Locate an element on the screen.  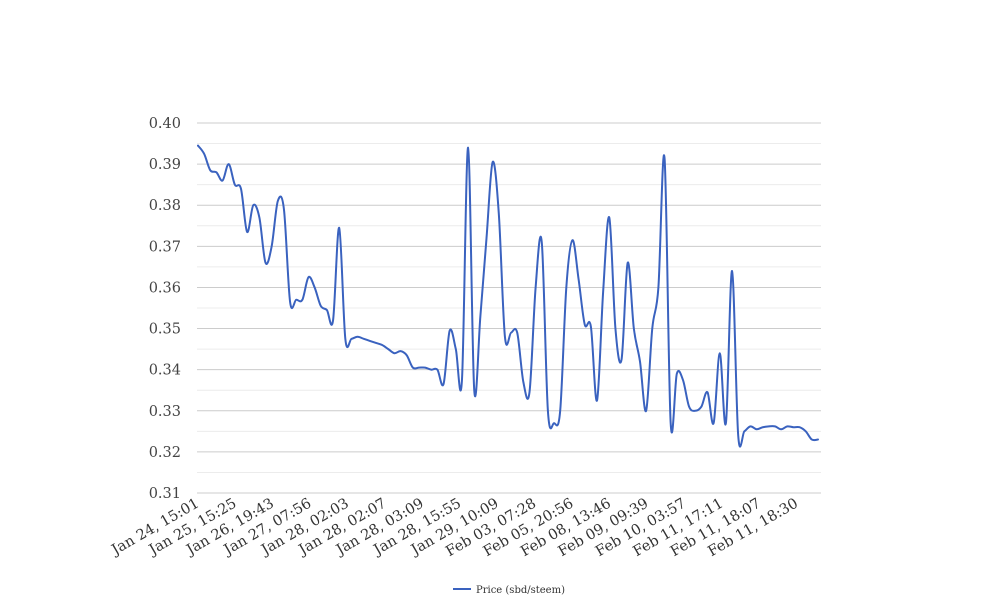
y-tick-label: 0.38 is located at coordinates (165, 206).